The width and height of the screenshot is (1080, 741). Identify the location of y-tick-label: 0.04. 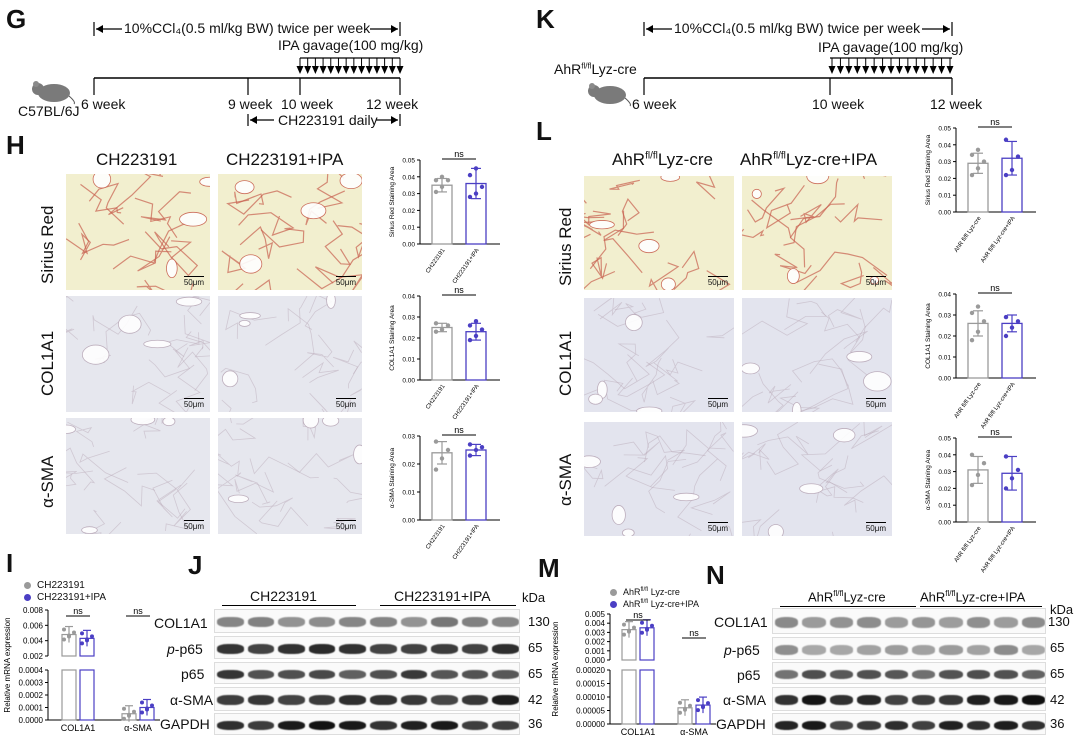
(408, 177).